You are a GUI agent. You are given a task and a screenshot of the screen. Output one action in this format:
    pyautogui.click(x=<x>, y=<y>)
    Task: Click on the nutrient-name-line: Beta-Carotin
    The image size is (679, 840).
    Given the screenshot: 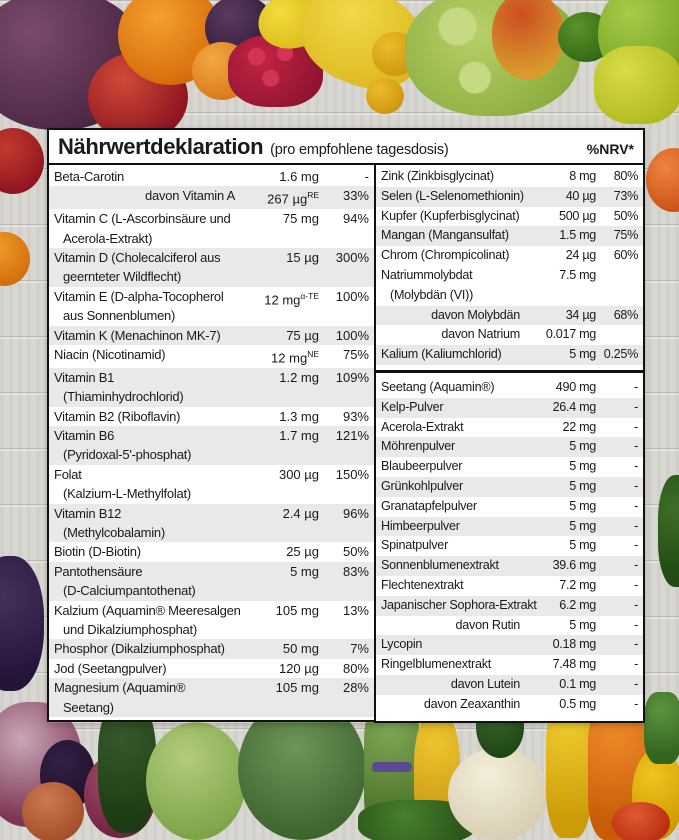 What is the action you would take?
    pyautogui.click(x=89, y=176)
    